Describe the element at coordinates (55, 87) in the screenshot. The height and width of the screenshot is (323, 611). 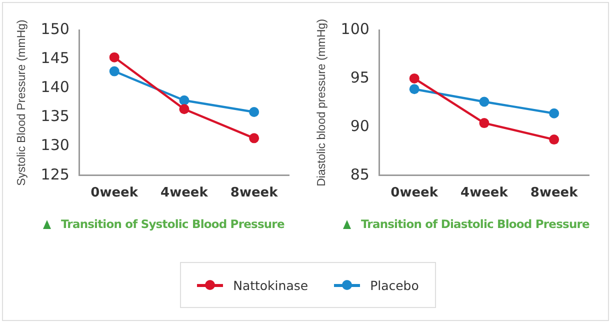
I see `y-tick-label: 140` at that location.